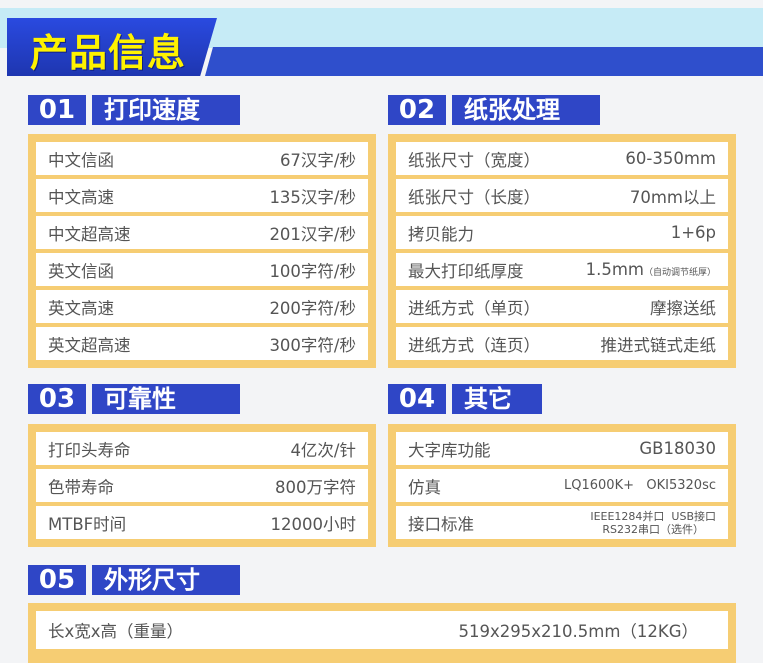  Describe the element at coordinates (562, 448) in the screenshot. I see `table-row: 大字库功能 GB18030` at that location.